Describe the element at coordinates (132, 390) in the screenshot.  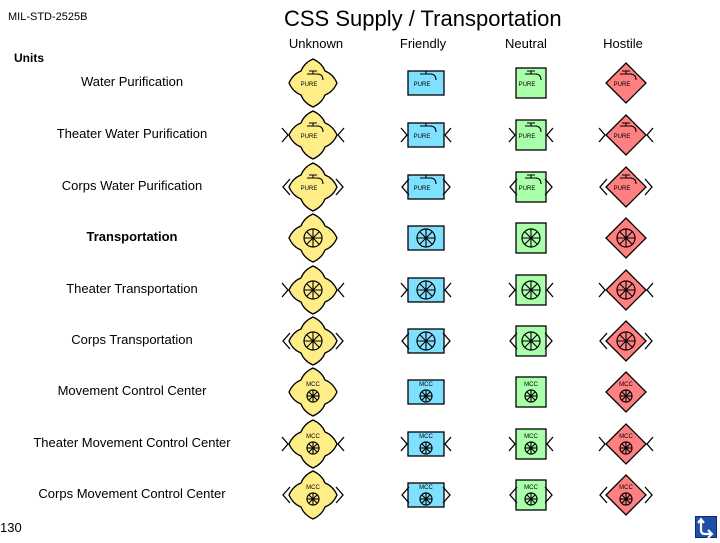
I see `row-label: Movement Control Center` at that location.